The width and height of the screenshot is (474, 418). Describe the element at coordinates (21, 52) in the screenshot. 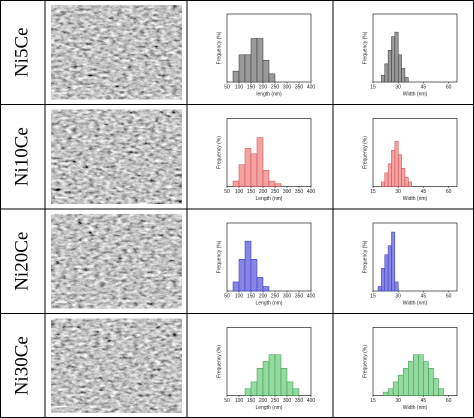

I see `row-label: Ni5Ce` at that location.